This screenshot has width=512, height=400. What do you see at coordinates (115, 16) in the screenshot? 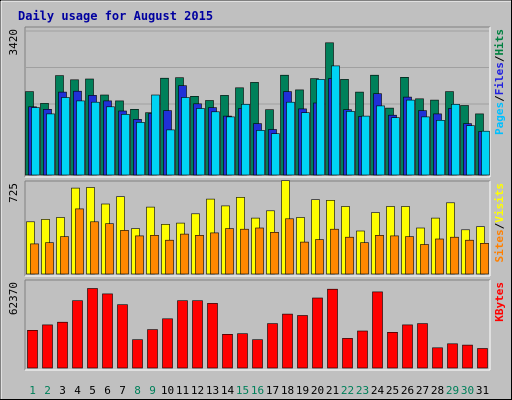
I see `chart-title: Daily usage for August 2015` at bounding box center [115, 16].